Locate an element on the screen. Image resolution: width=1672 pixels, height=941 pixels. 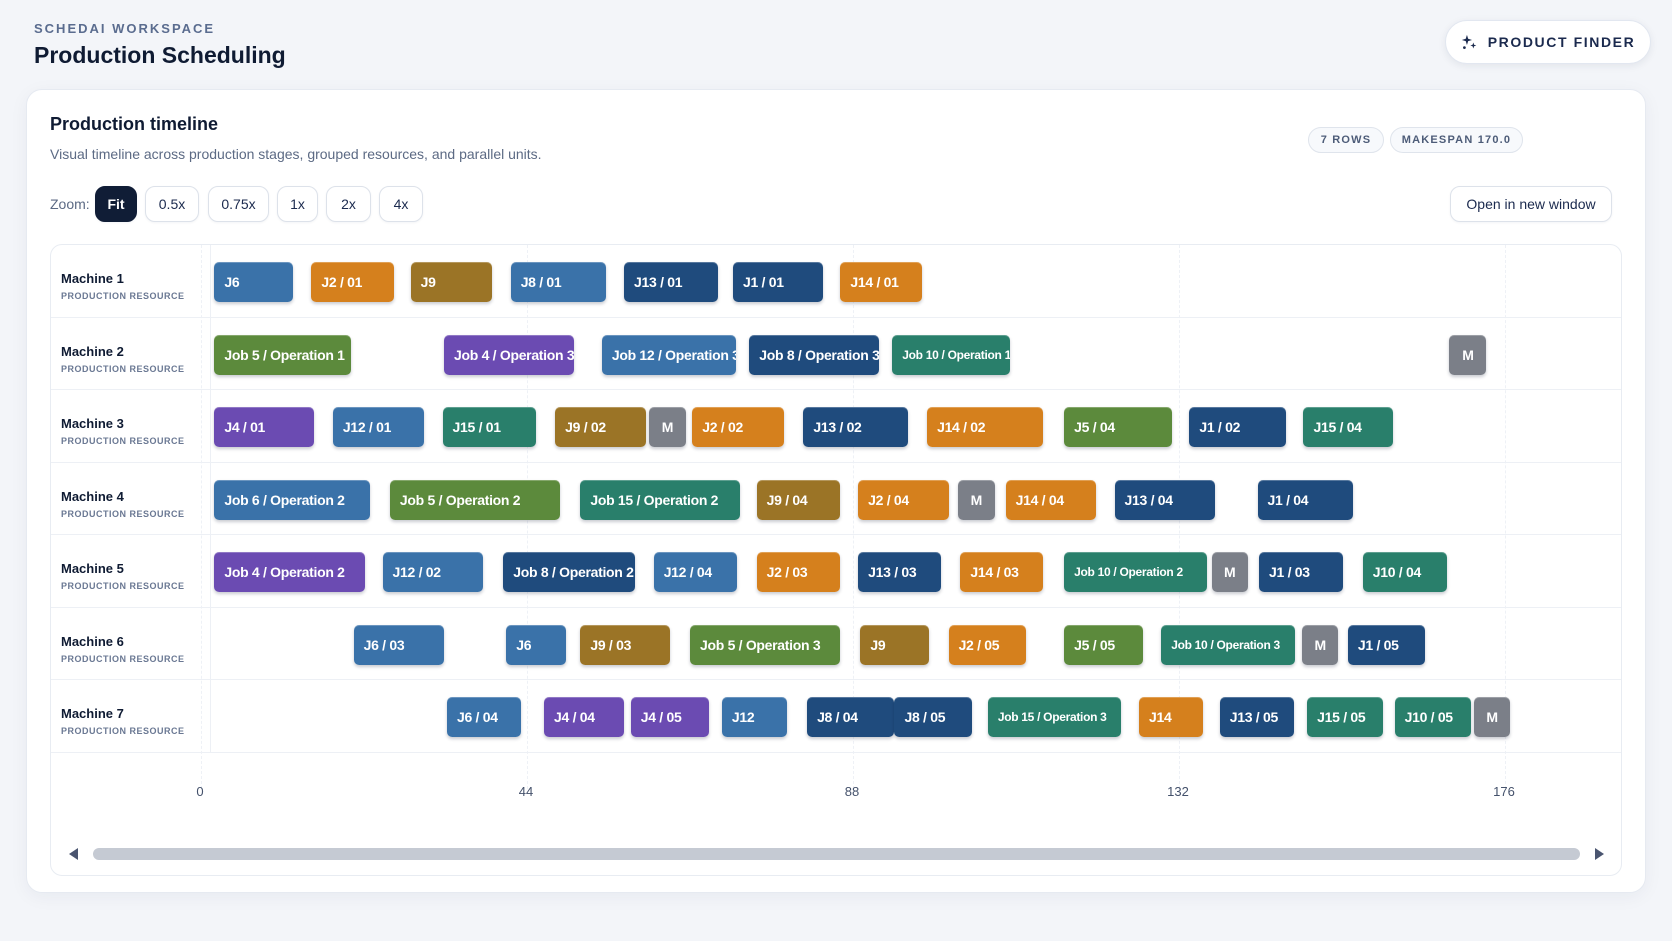
job-bar: J12 / 04 is located at coordinates (695, 572).